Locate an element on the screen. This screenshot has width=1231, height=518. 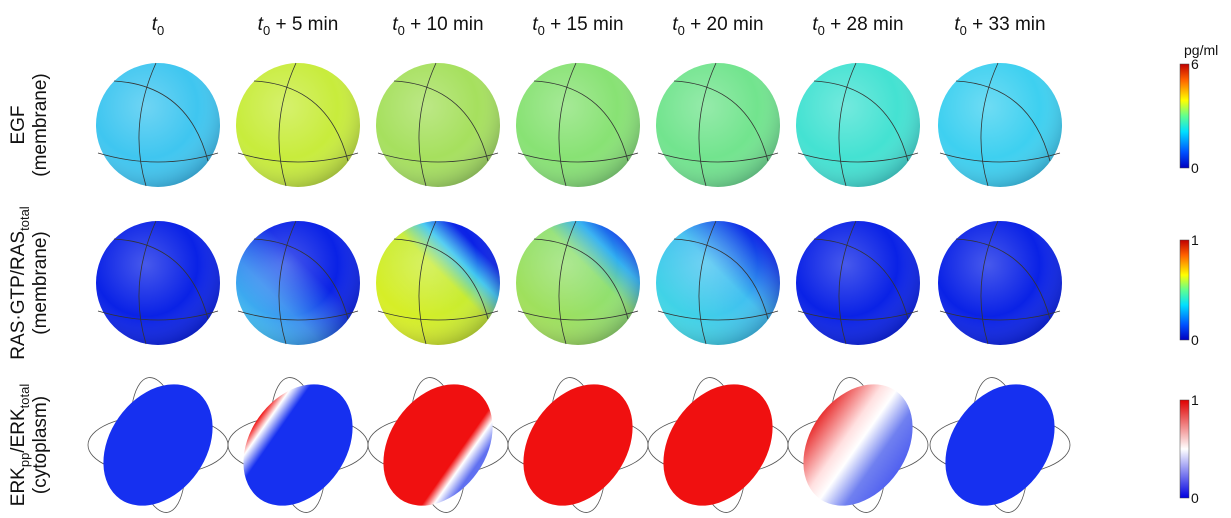
column-header: t0 + 15 min is located at coordinates (577, 26).